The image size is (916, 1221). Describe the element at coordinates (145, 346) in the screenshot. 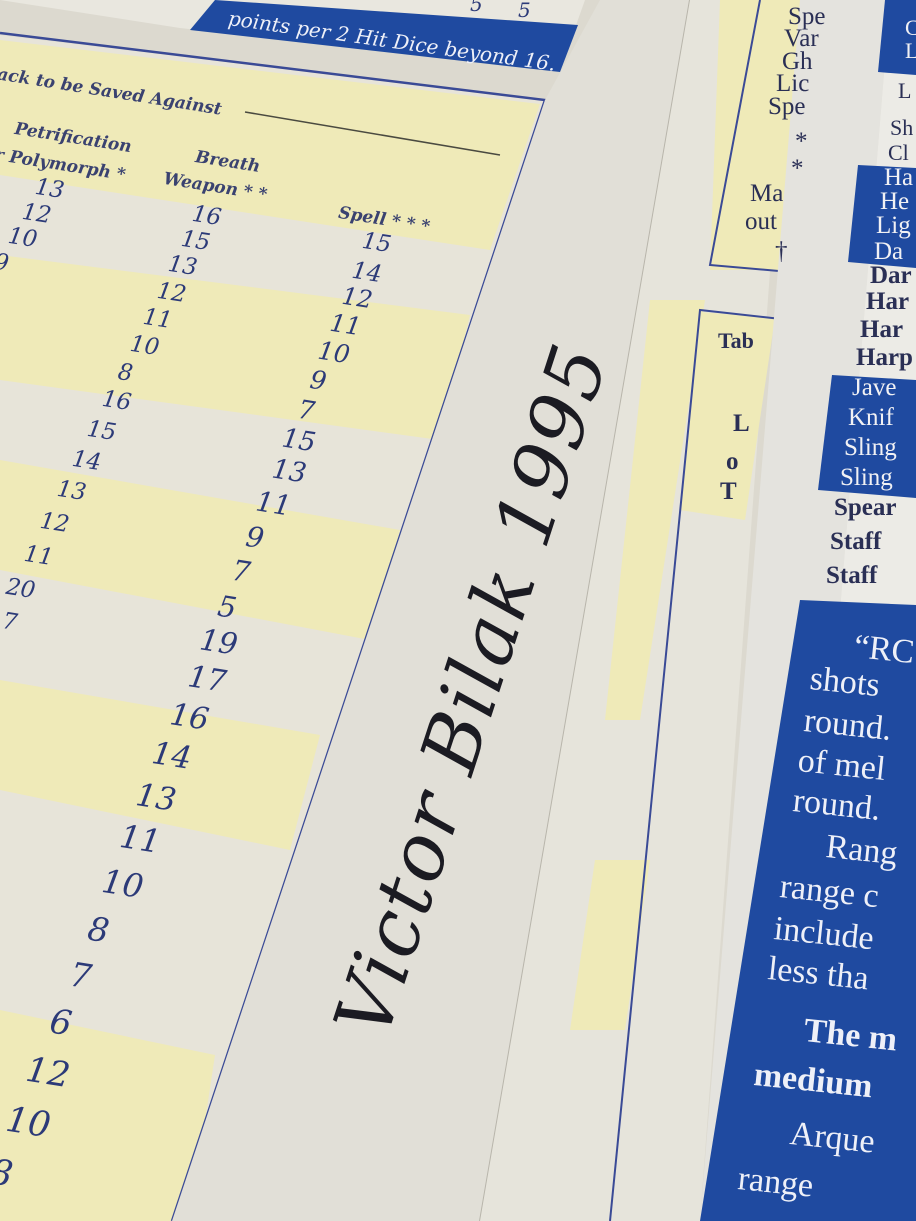

I see `table-cell-breath: 10` at that location.